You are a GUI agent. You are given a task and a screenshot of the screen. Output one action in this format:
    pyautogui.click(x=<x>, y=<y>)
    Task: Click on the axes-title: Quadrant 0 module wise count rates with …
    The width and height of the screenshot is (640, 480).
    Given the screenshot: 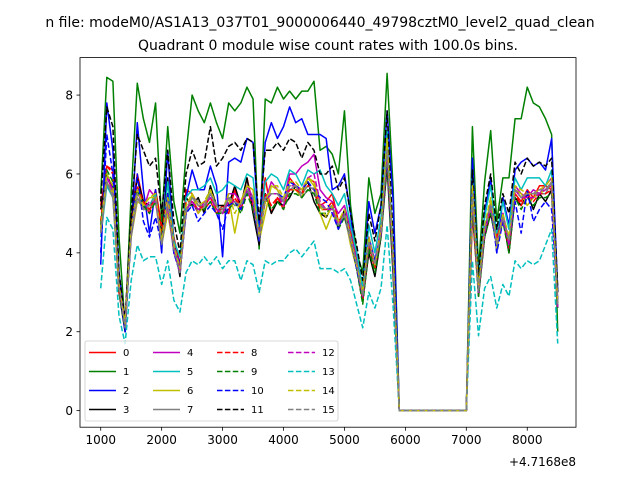 What is the action you would take?
    pyautogui.click(x=328, y=46)
    